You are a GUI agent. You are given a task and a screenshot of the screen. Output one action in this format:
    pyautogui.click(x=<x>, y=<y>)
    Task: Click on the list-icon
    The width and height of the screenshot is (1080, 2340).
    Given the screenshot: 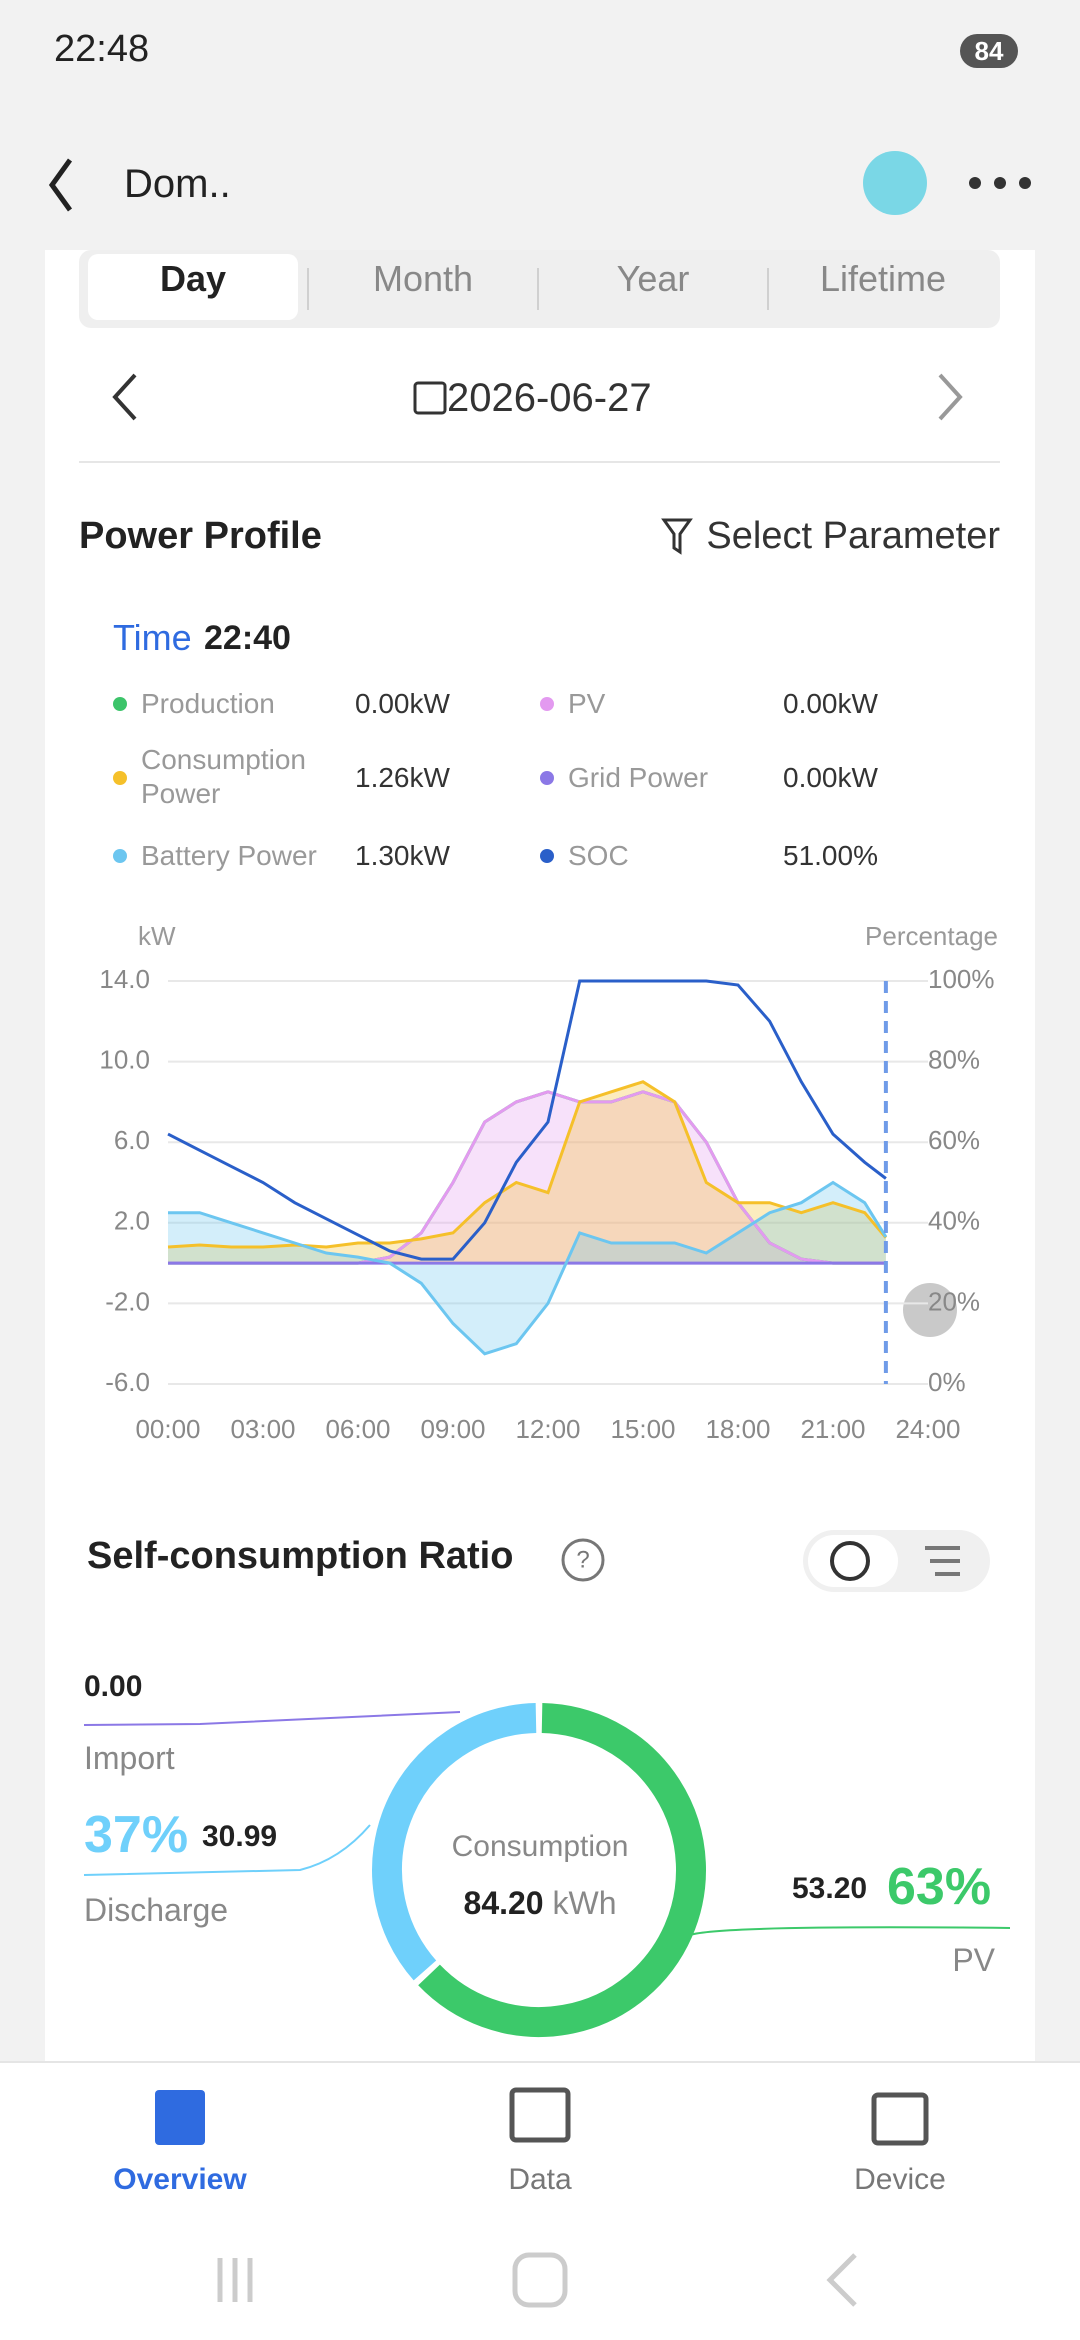 What is the action you would take?
    pyautogui.click(x=942, y=1561)
    